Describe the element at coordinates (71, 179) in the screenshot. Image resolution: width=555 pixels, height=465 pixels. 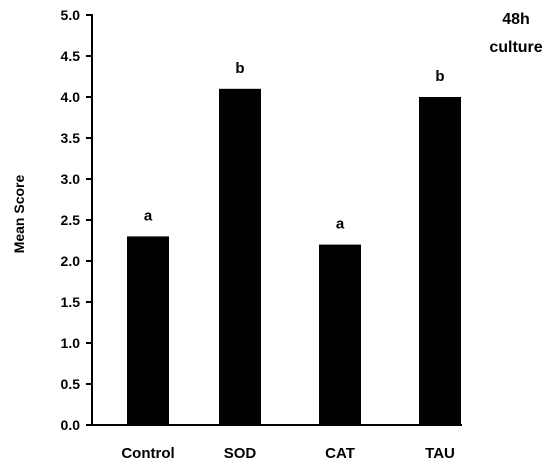
I see `y-tick-label: 3.0` at that location.